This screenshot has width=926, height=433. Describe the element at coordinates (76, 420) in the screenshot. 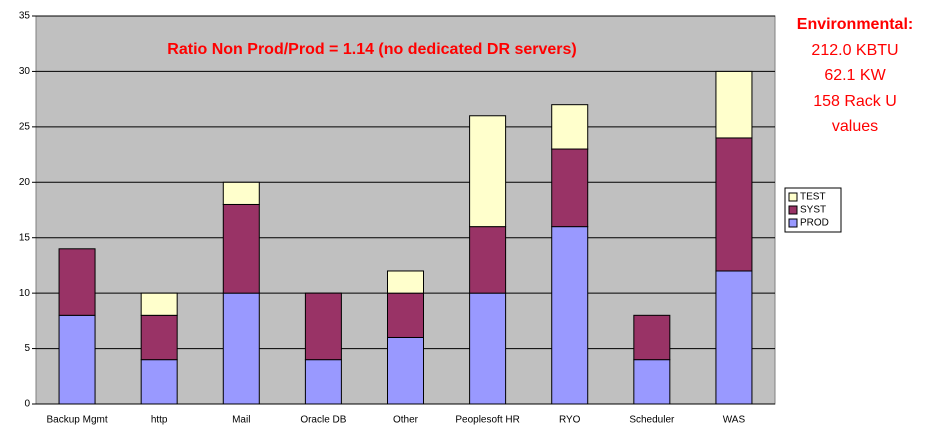

I see `x-tick-label: Backup Mgmt` at that location.